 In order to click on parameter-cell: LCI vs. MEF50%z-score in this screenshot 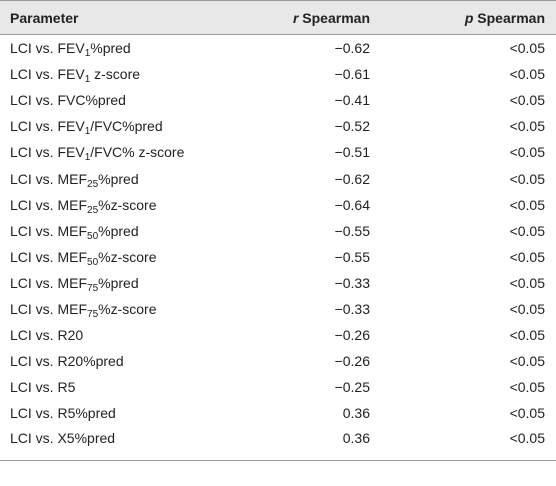, I will do `click(110, 257)`.